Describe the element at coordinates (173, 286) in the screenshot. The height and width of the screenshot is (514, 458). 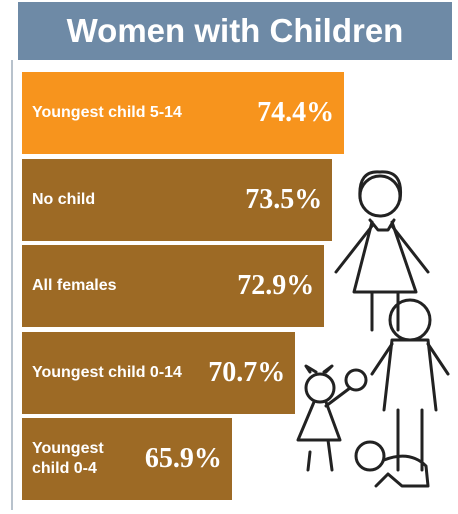
I see `bar: All females 72.9%` at that location.